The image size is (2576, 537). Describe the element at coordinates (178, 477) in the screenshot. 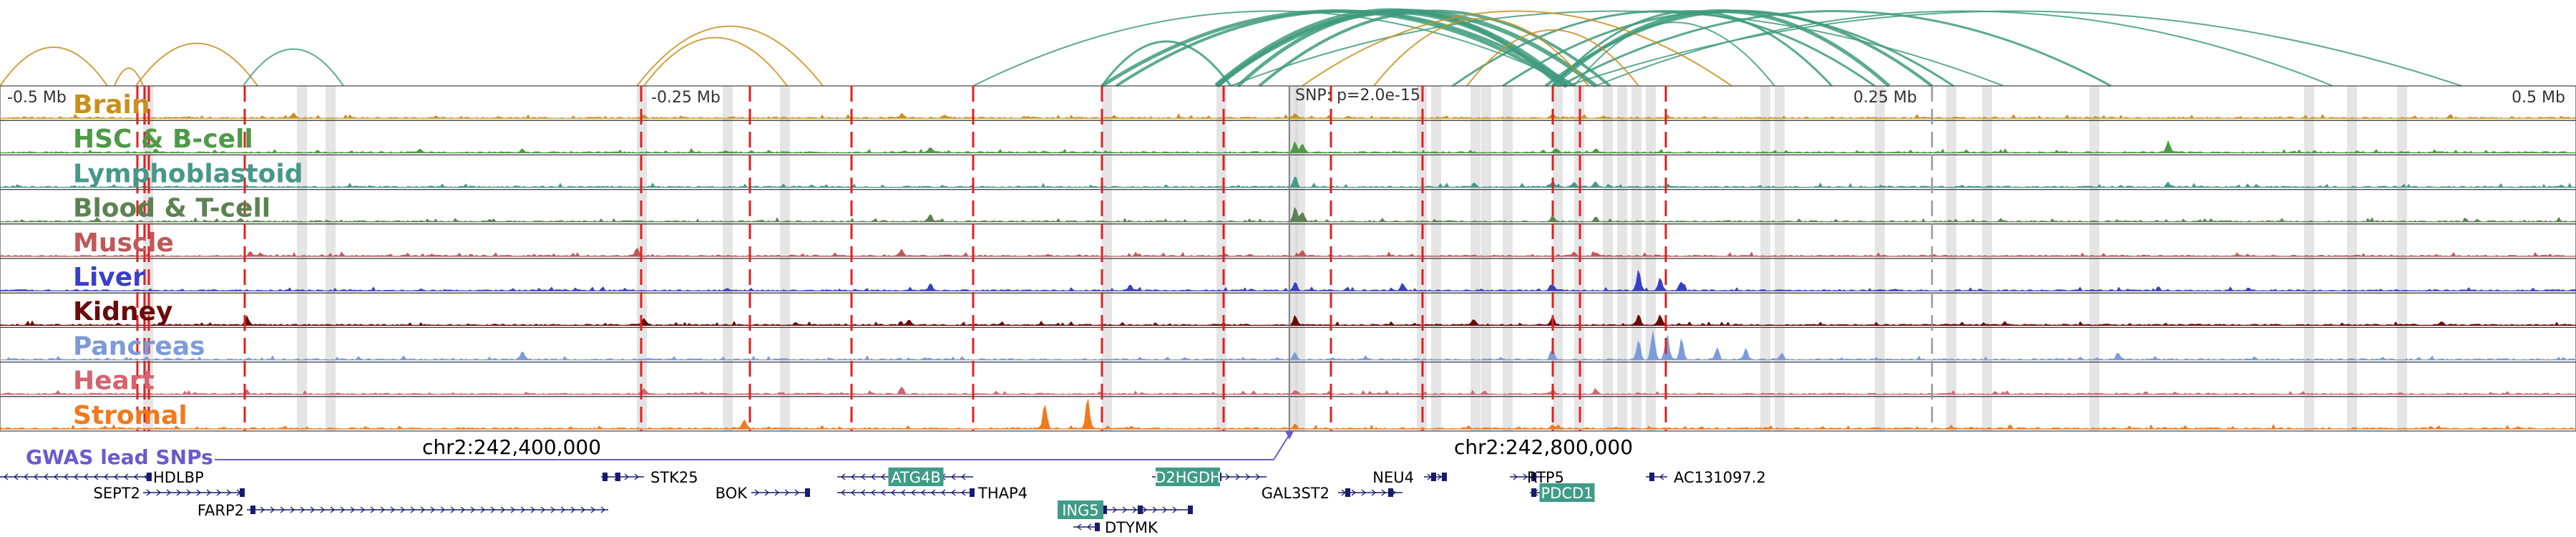

I see `gene-label: HDLBP` at that location.